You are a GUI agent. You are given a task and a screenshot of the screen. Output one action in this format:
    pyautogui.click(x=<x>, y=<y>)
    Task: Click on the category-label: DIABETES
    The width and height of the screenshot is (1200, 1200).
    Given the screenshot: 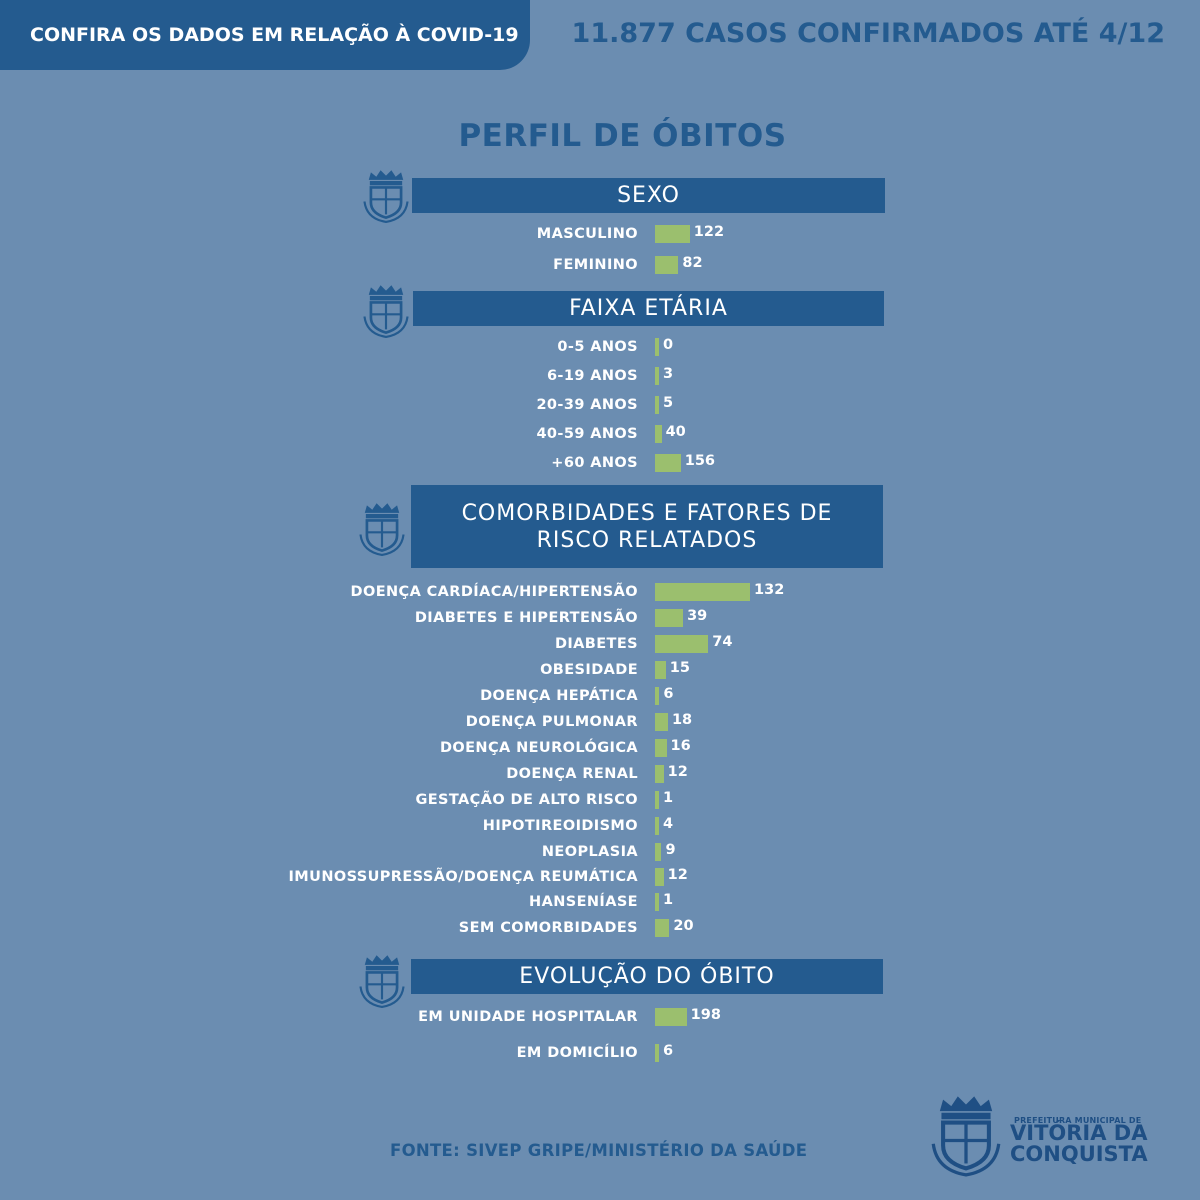 What is the action you would take?
    pyautogui.click(x=596, y=644)
    